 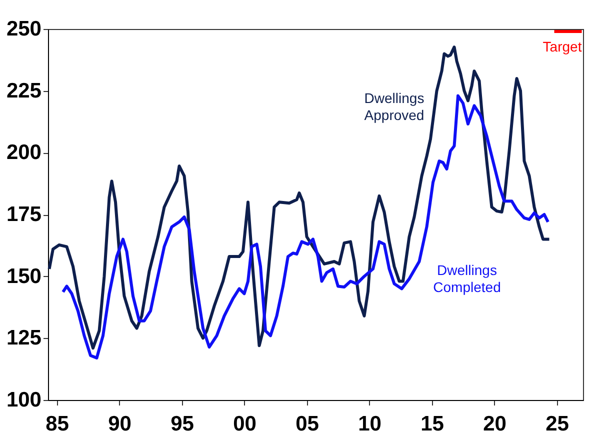 I want to click on y-tick-label: 225, so click(x=24, y=90).